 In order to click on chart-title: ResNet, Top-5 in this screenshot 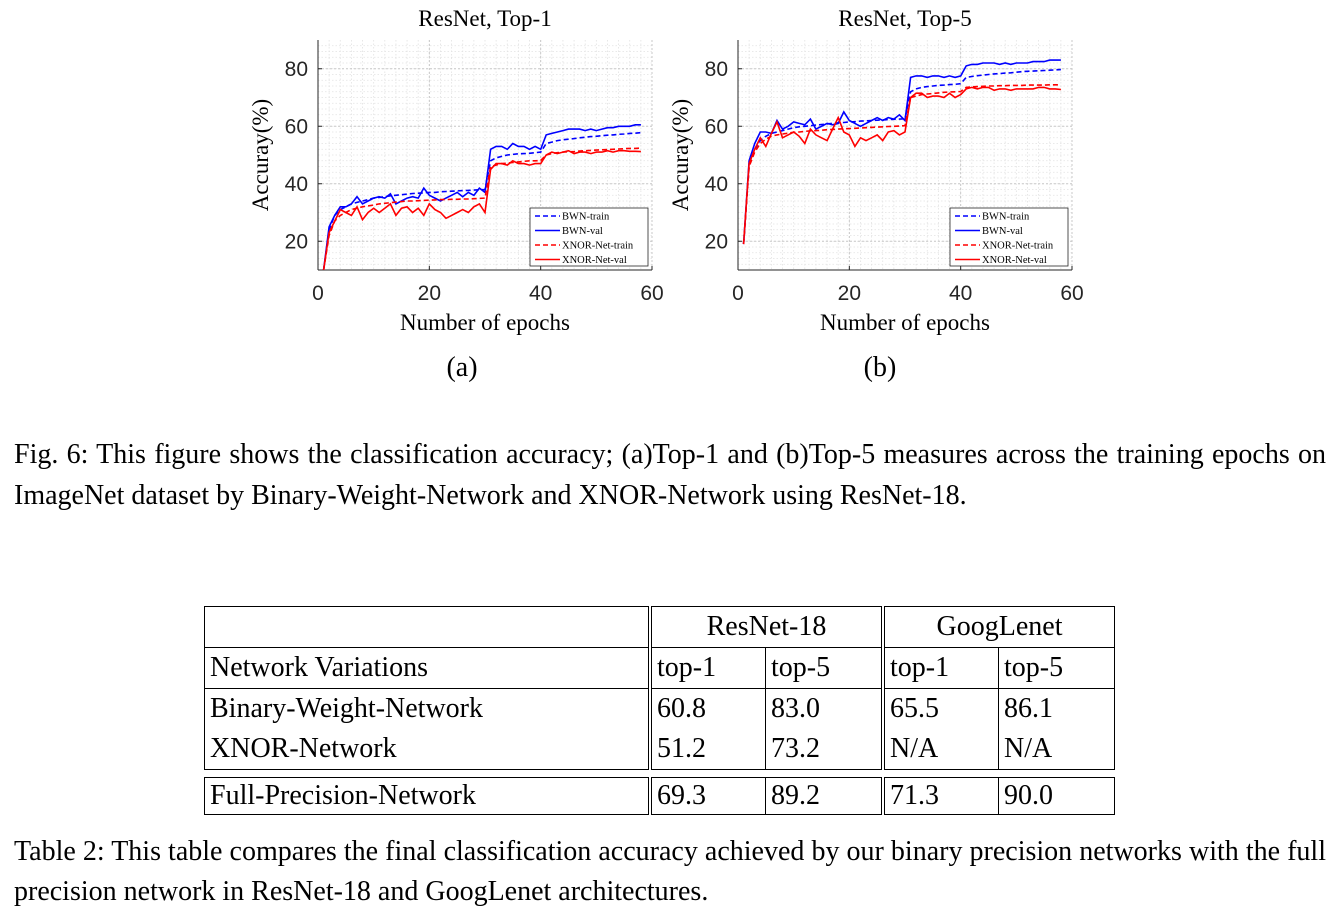, I will do `click(904, 18)`.